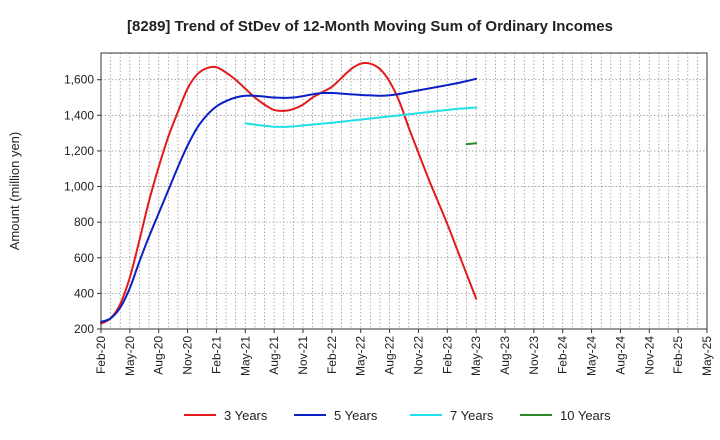  Describe the element at coordinates (216, 355) in the screenshot. I see `x-tick-label: Feb-21` at that location.